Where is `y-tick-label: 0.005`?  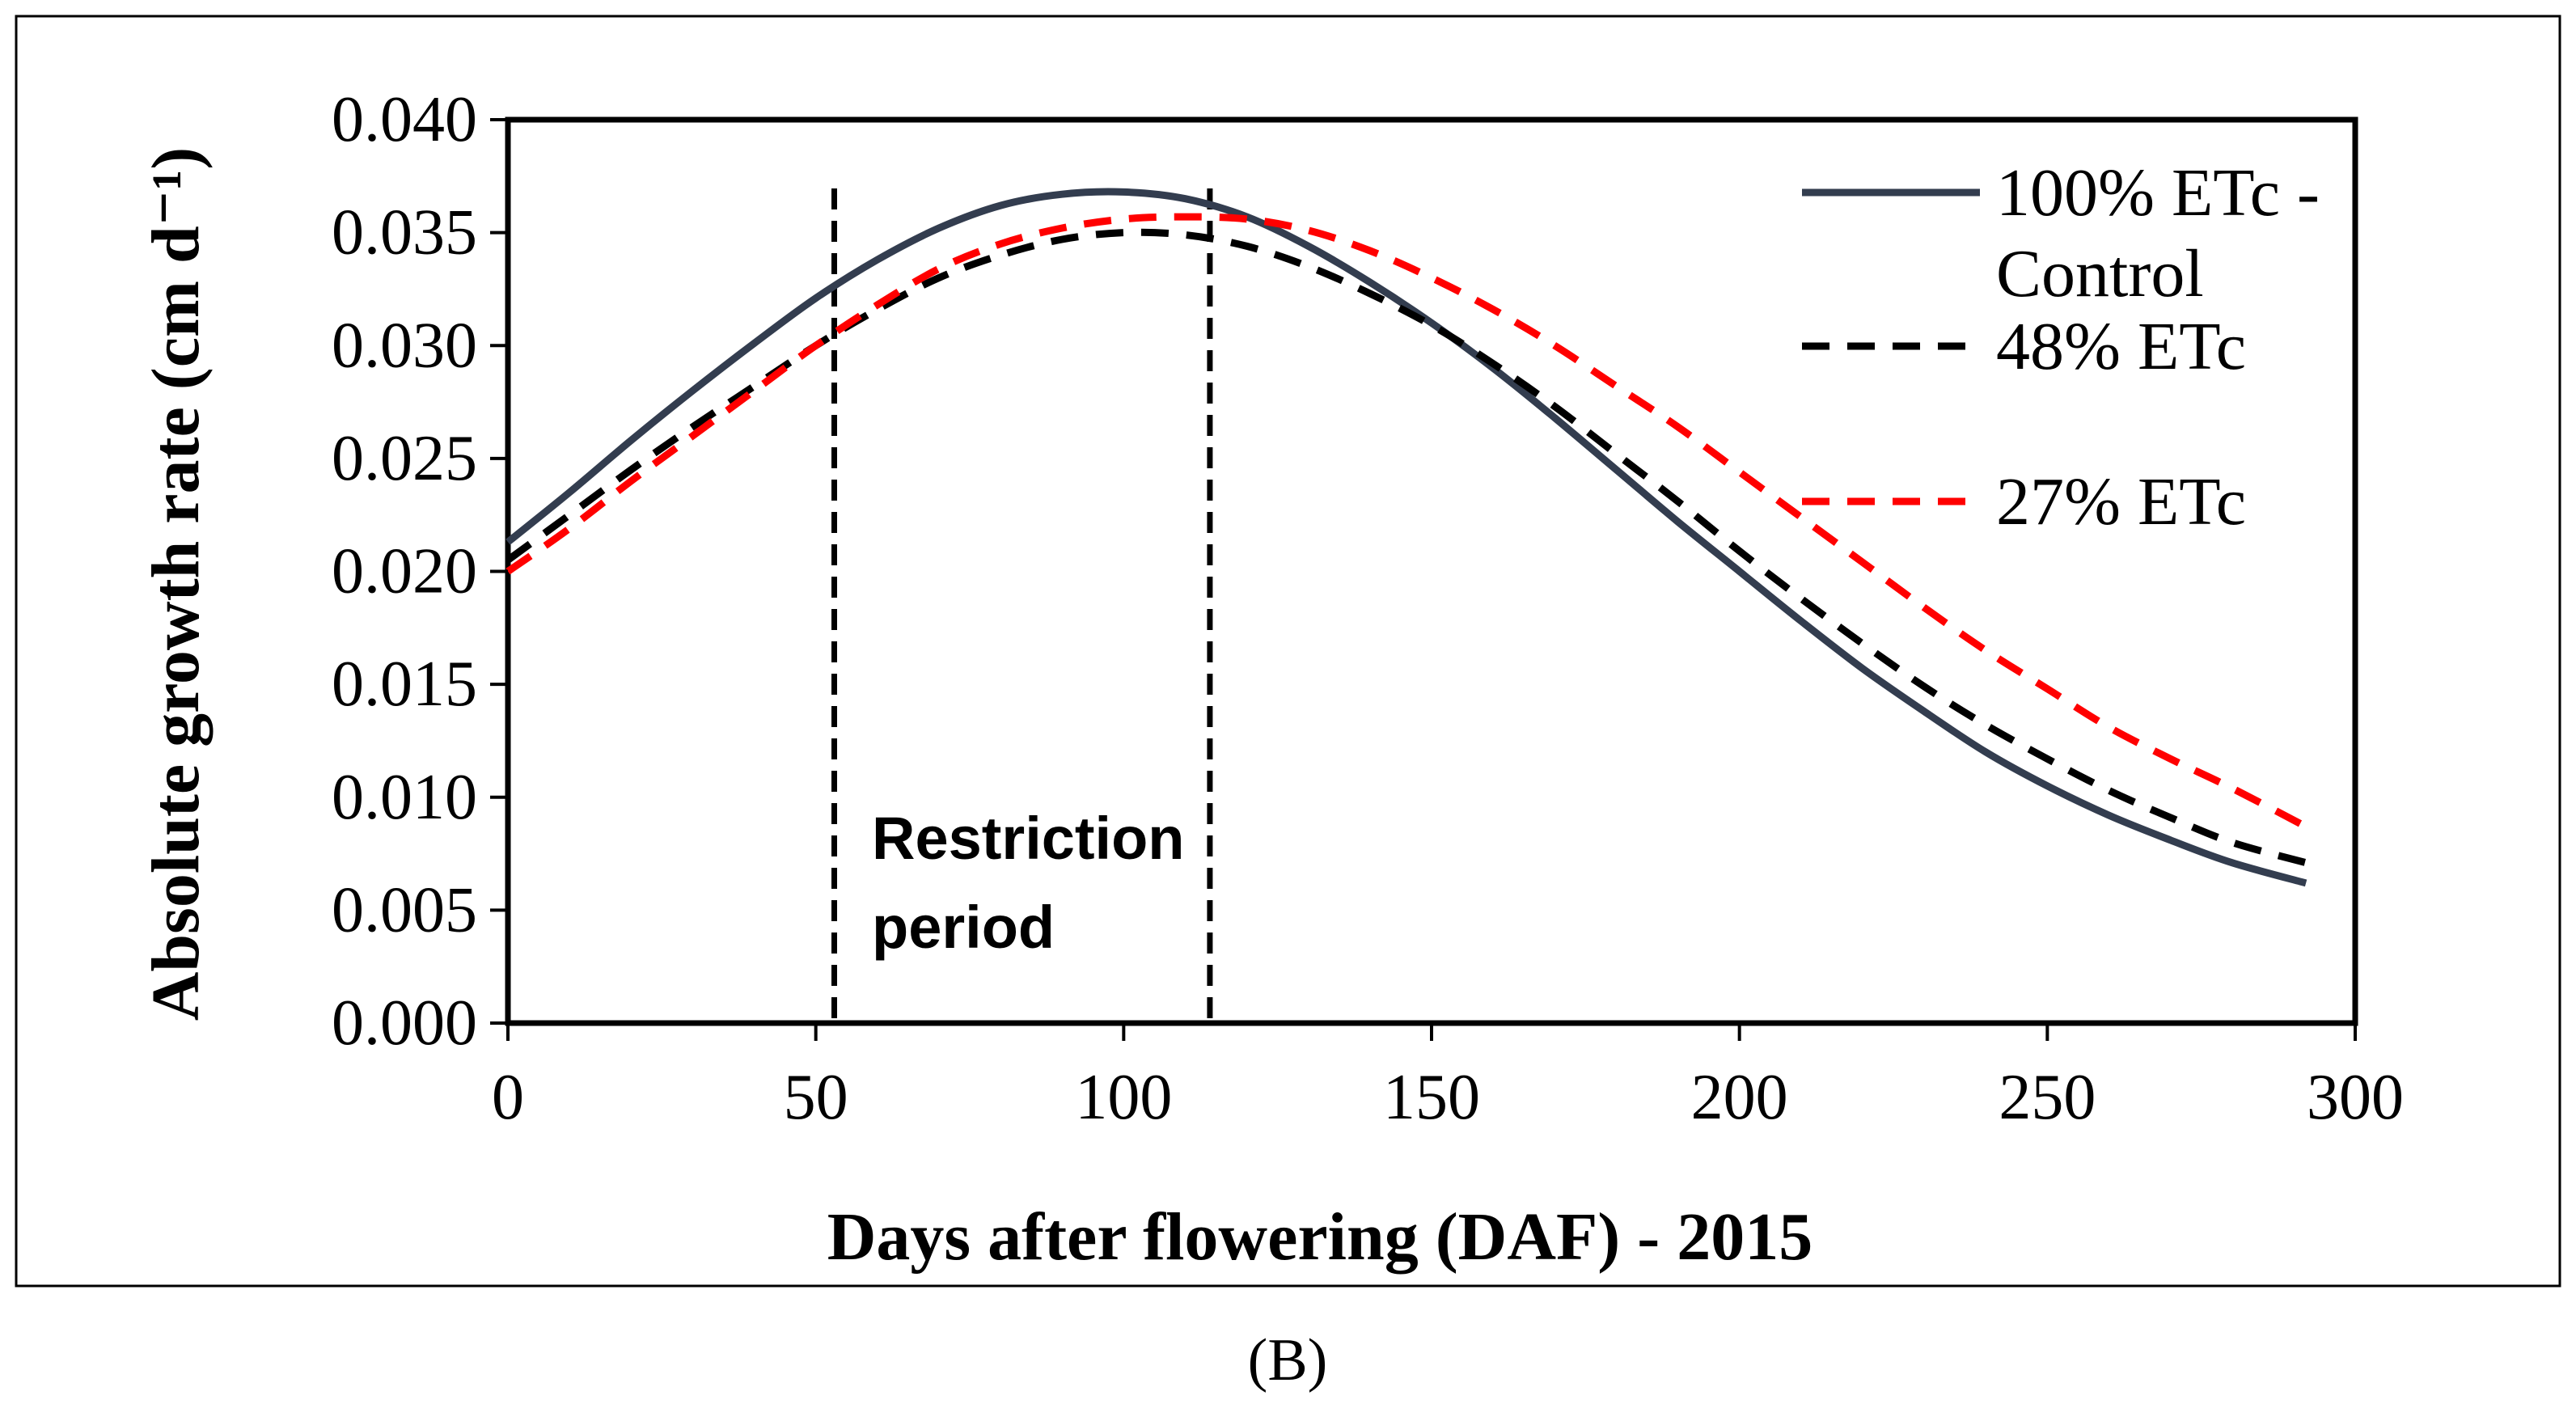 y-tick-label: 0.005 is located at coordinates (405, 909).